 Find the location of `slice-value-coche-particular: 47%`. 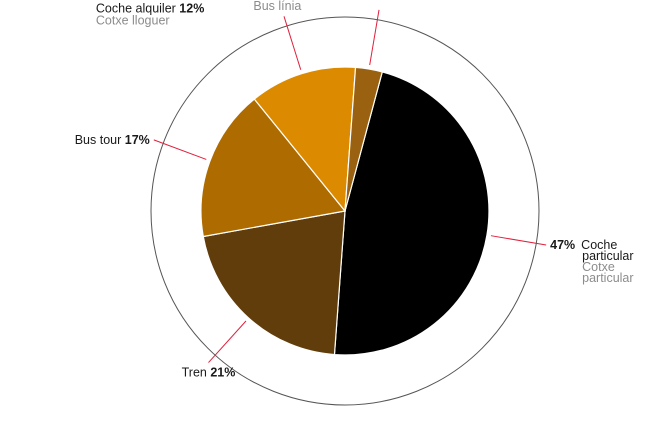

slice-value-coche-particular: 47% is located at coordinates (562, 245).